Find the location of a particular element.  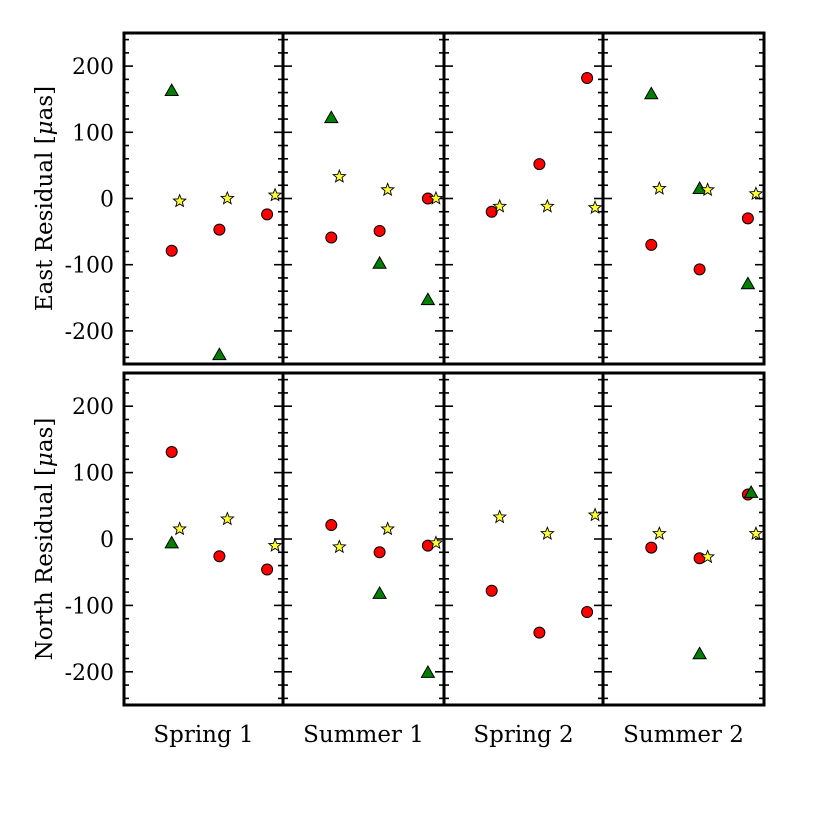

season-label: Summer 2 is located at coordinates (683, 735).